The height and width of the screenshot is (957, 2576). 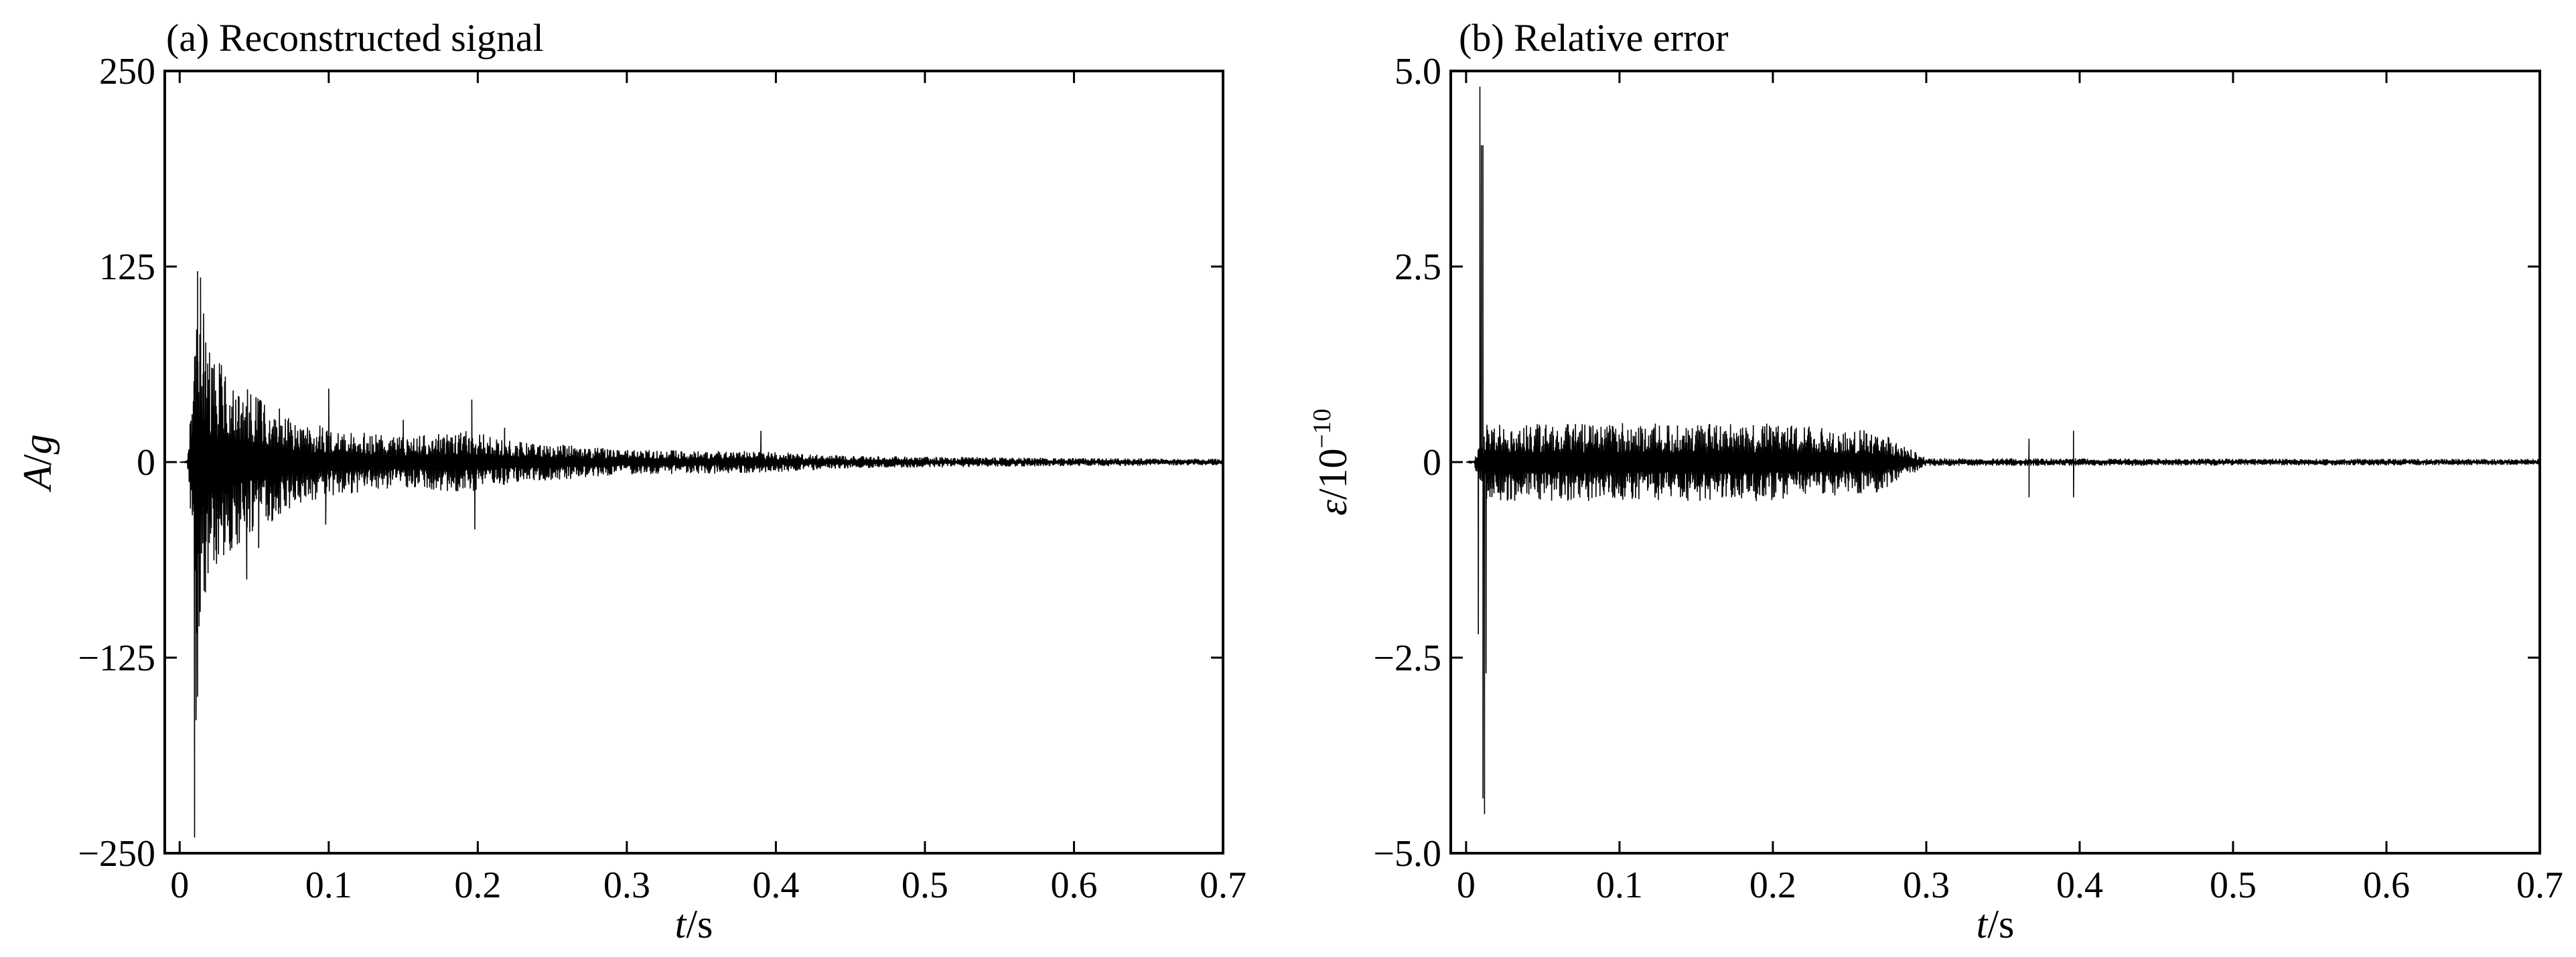 I want to click on chart-b-ytick-label: −2.5, so click(x=1407, y=658).